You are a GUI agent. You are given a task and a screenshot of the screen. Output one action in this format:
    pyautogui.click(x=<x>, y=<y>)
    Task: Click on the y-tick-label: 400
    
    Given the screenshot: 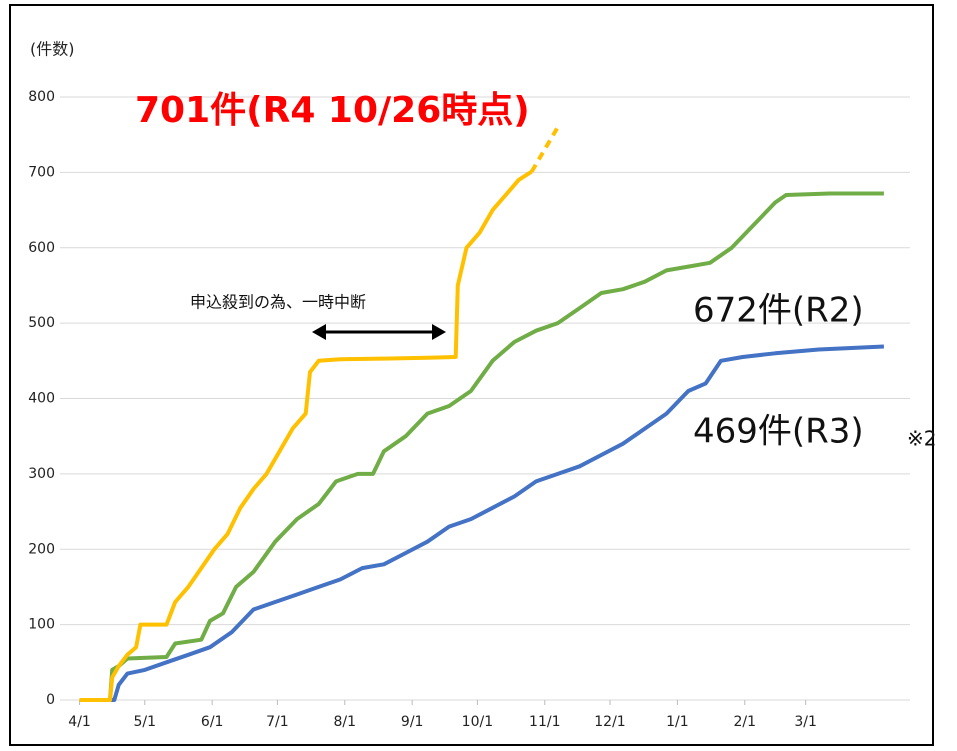 What is the action you would take?
    pyautogui.click(x=41, y=399)
    